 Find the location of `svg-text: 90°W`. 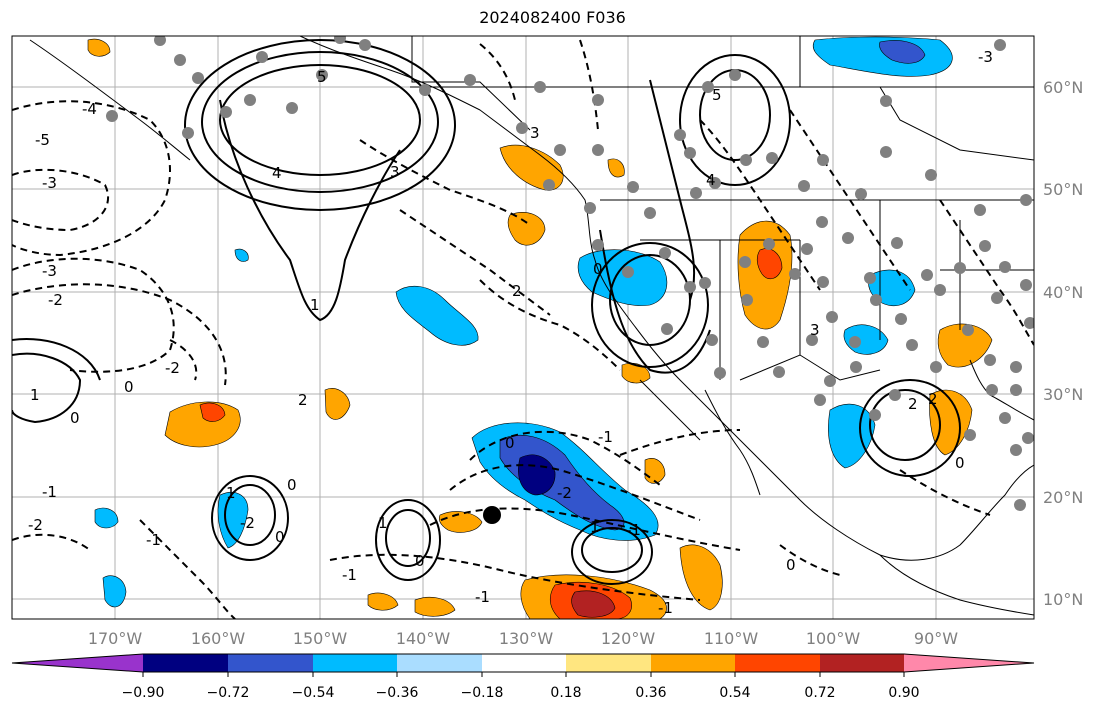

svg-text: 90°W is located at coordinates (936, 638).